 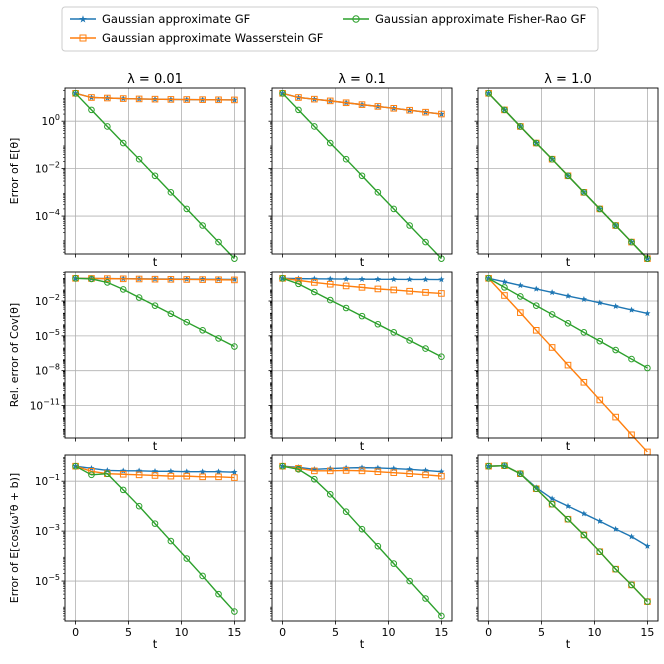 I want to click on panel-r0-c2: t λ = 1.0, so click(x=566, y=170).